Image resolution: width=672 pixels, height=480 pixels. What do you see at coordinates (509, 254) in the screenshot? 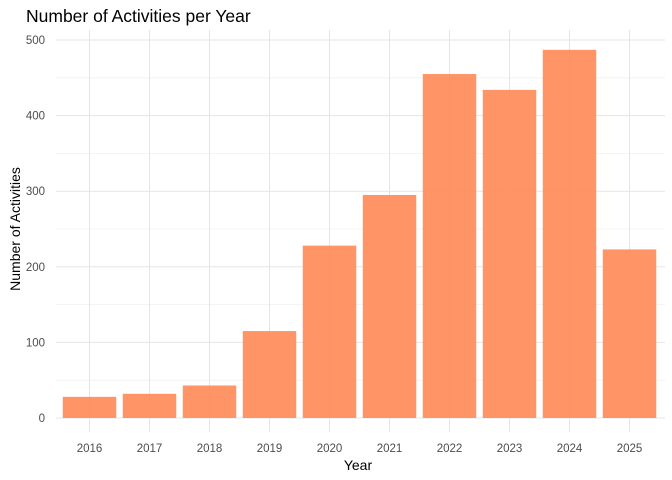
I see `bar-2023` at bounding box center [509, 254].